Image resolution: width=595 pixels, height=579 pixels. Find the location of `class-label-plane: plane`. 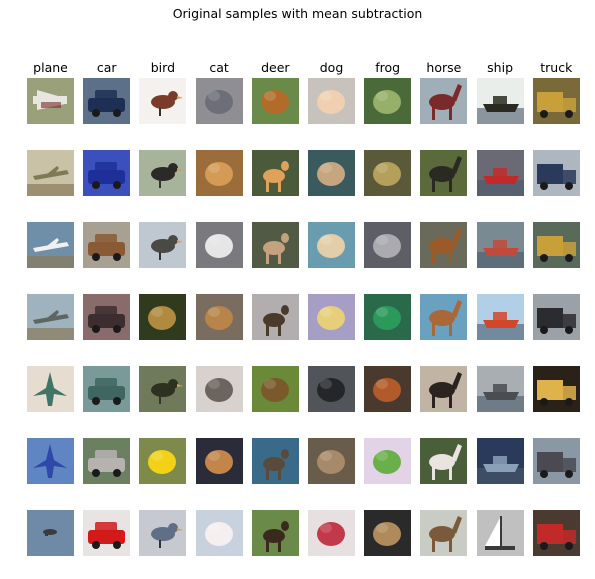

class-label-plane: plane is located at coordinates (50, 67).